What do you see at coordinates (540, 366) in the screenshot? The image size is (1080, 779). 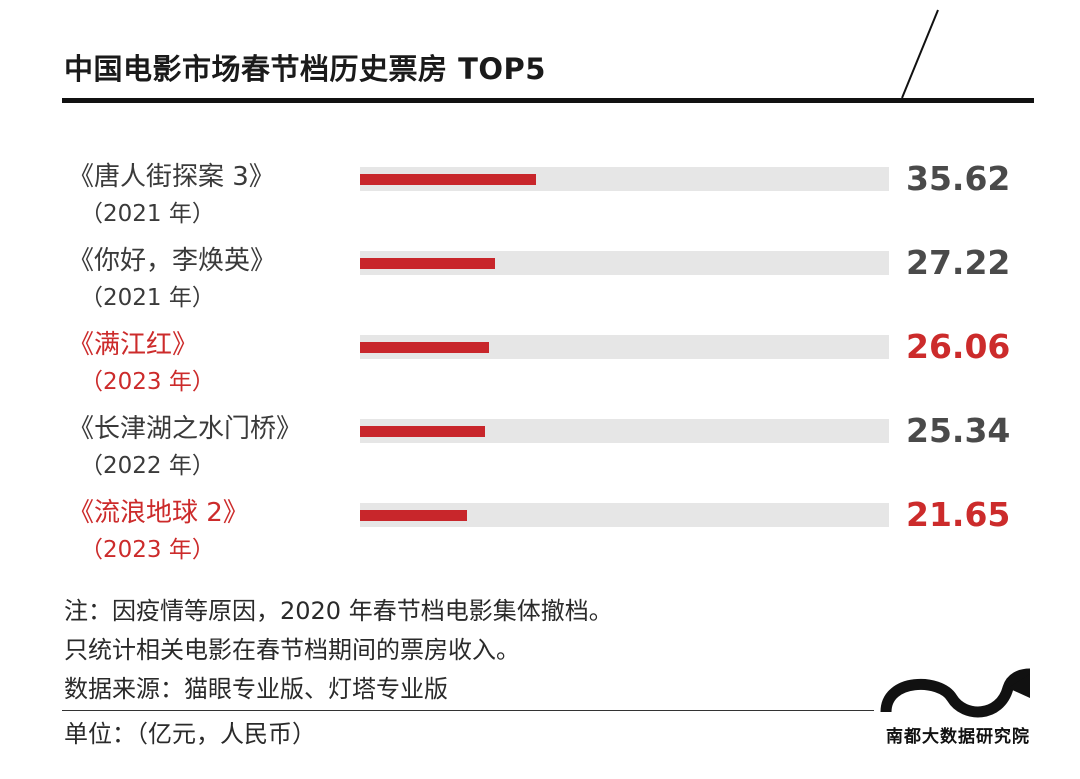 I see `bar-row: 《满江红》 （2023 年） 26.06` at bounding box center [540, 366].